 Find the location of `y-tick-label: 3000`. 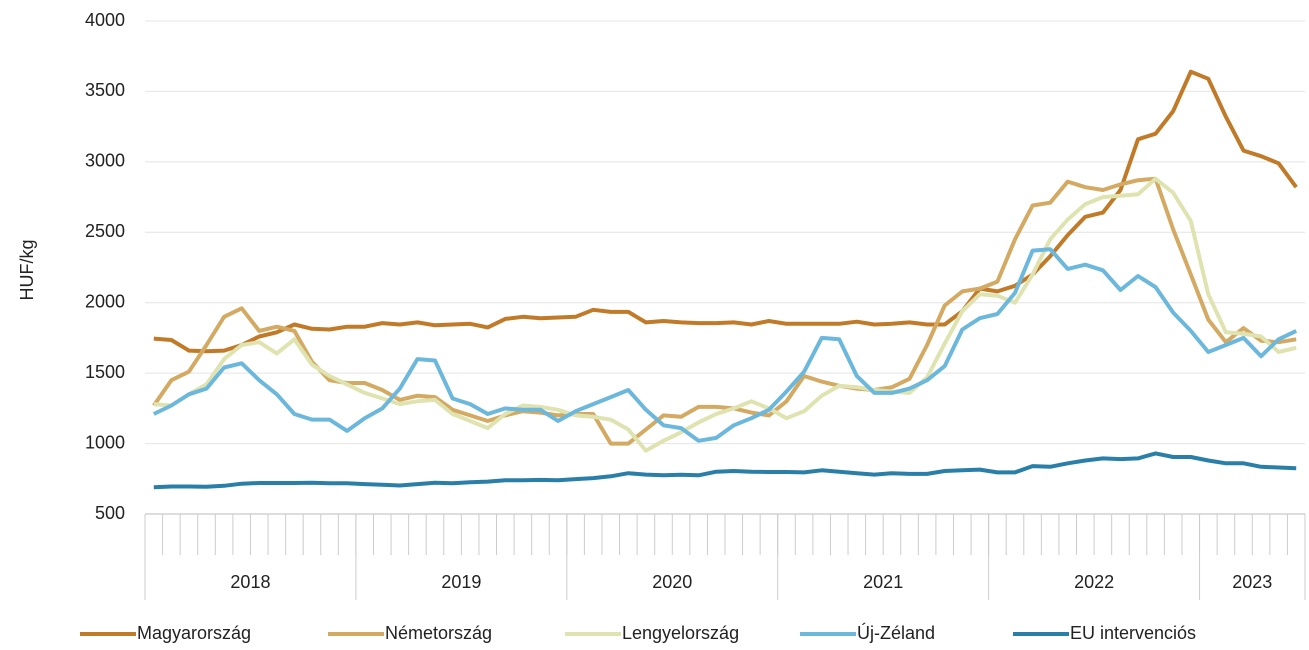

y-tick-label: 3000 is located at coordinates (105, 161).